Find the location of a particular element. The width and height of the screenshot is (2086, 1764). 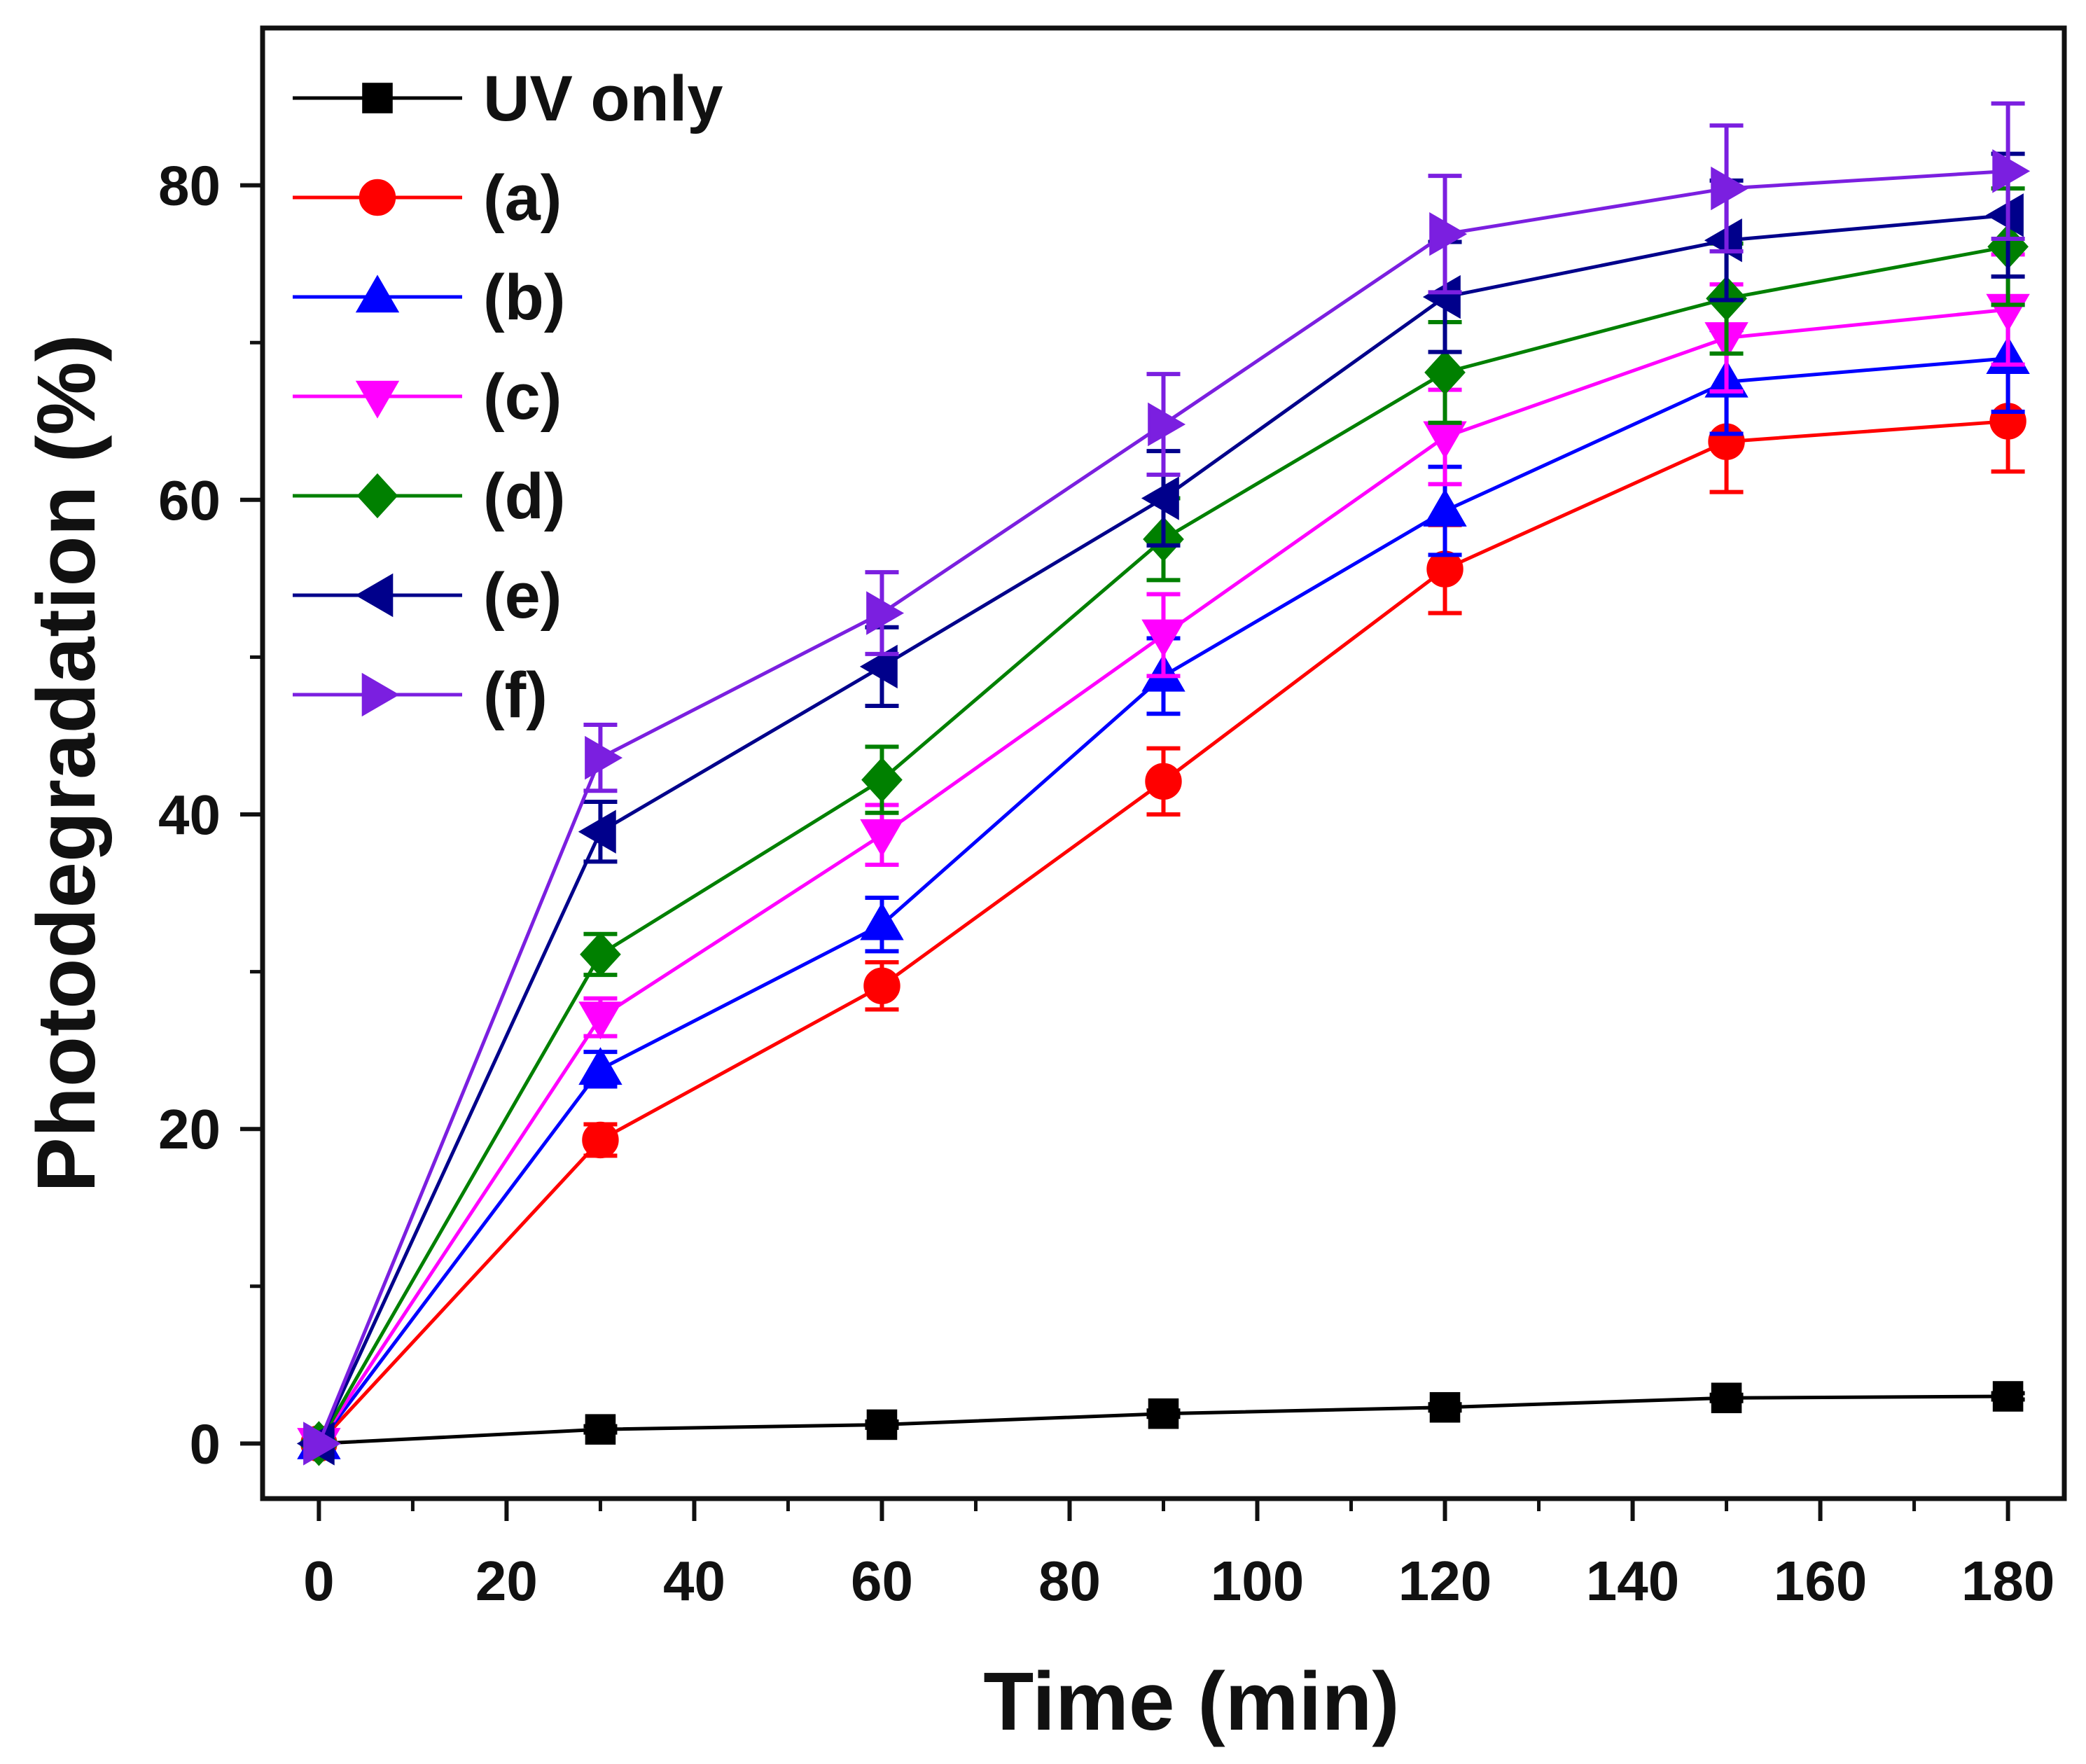

x-tick-label: 20 is located at coordinates (506, 1581).